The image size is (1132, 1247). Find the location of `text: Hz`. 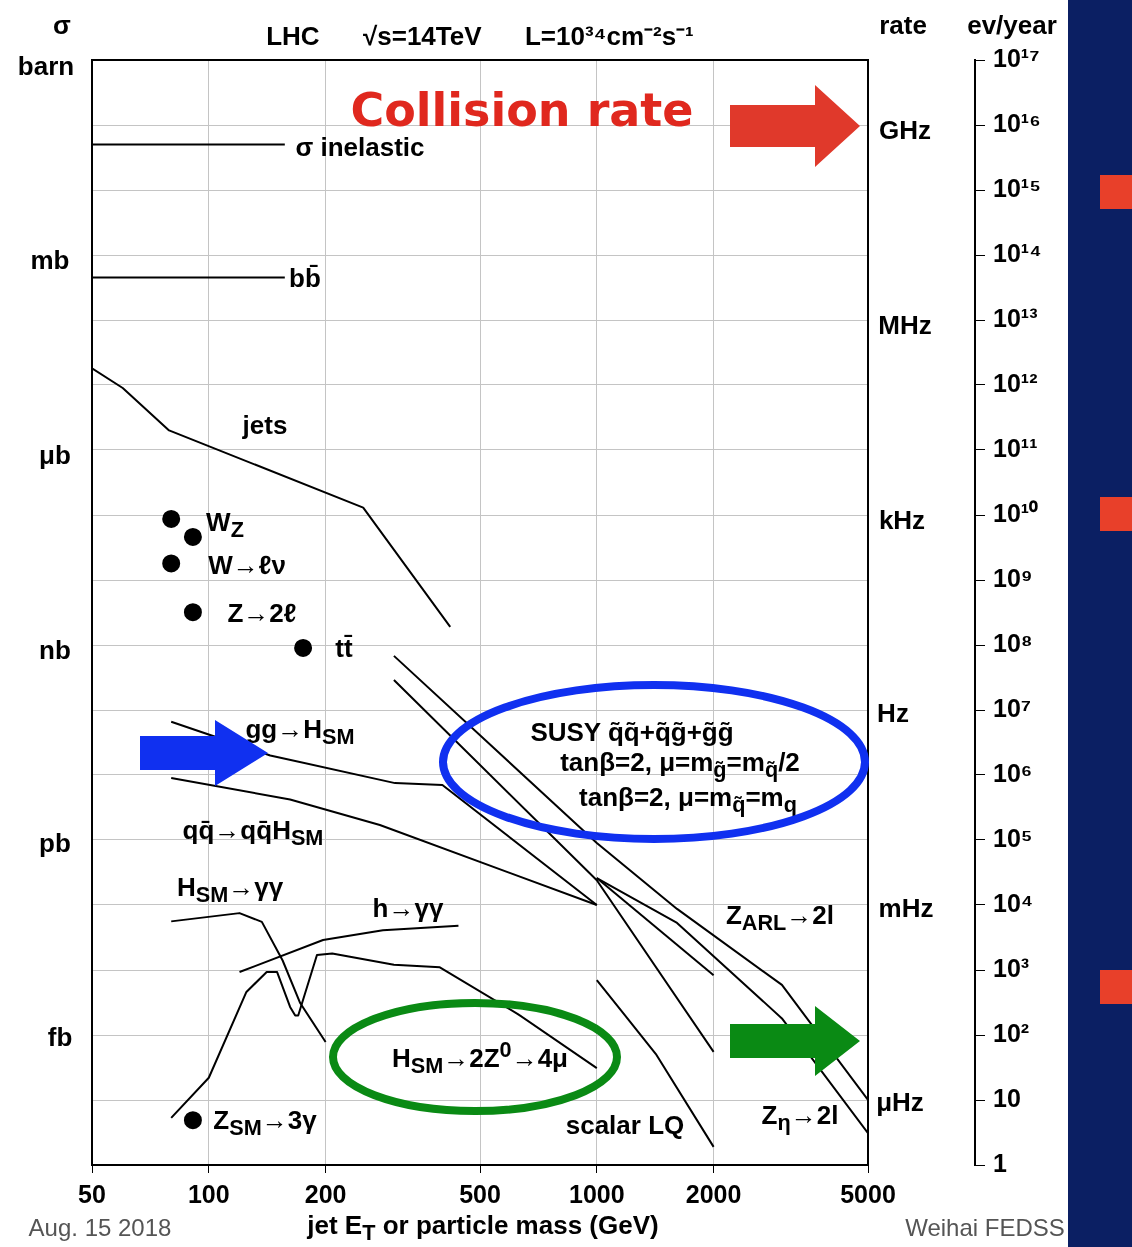

text: Hz is located at coordinates (893, 712).